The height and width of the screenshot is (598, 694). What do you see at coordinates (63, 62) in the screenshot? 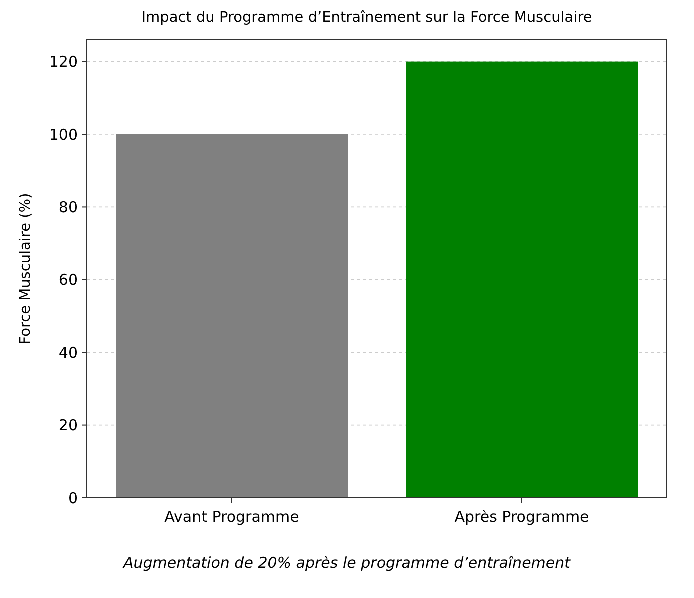
I see `y-tick-label: 120` at bounding box center [63, 62].